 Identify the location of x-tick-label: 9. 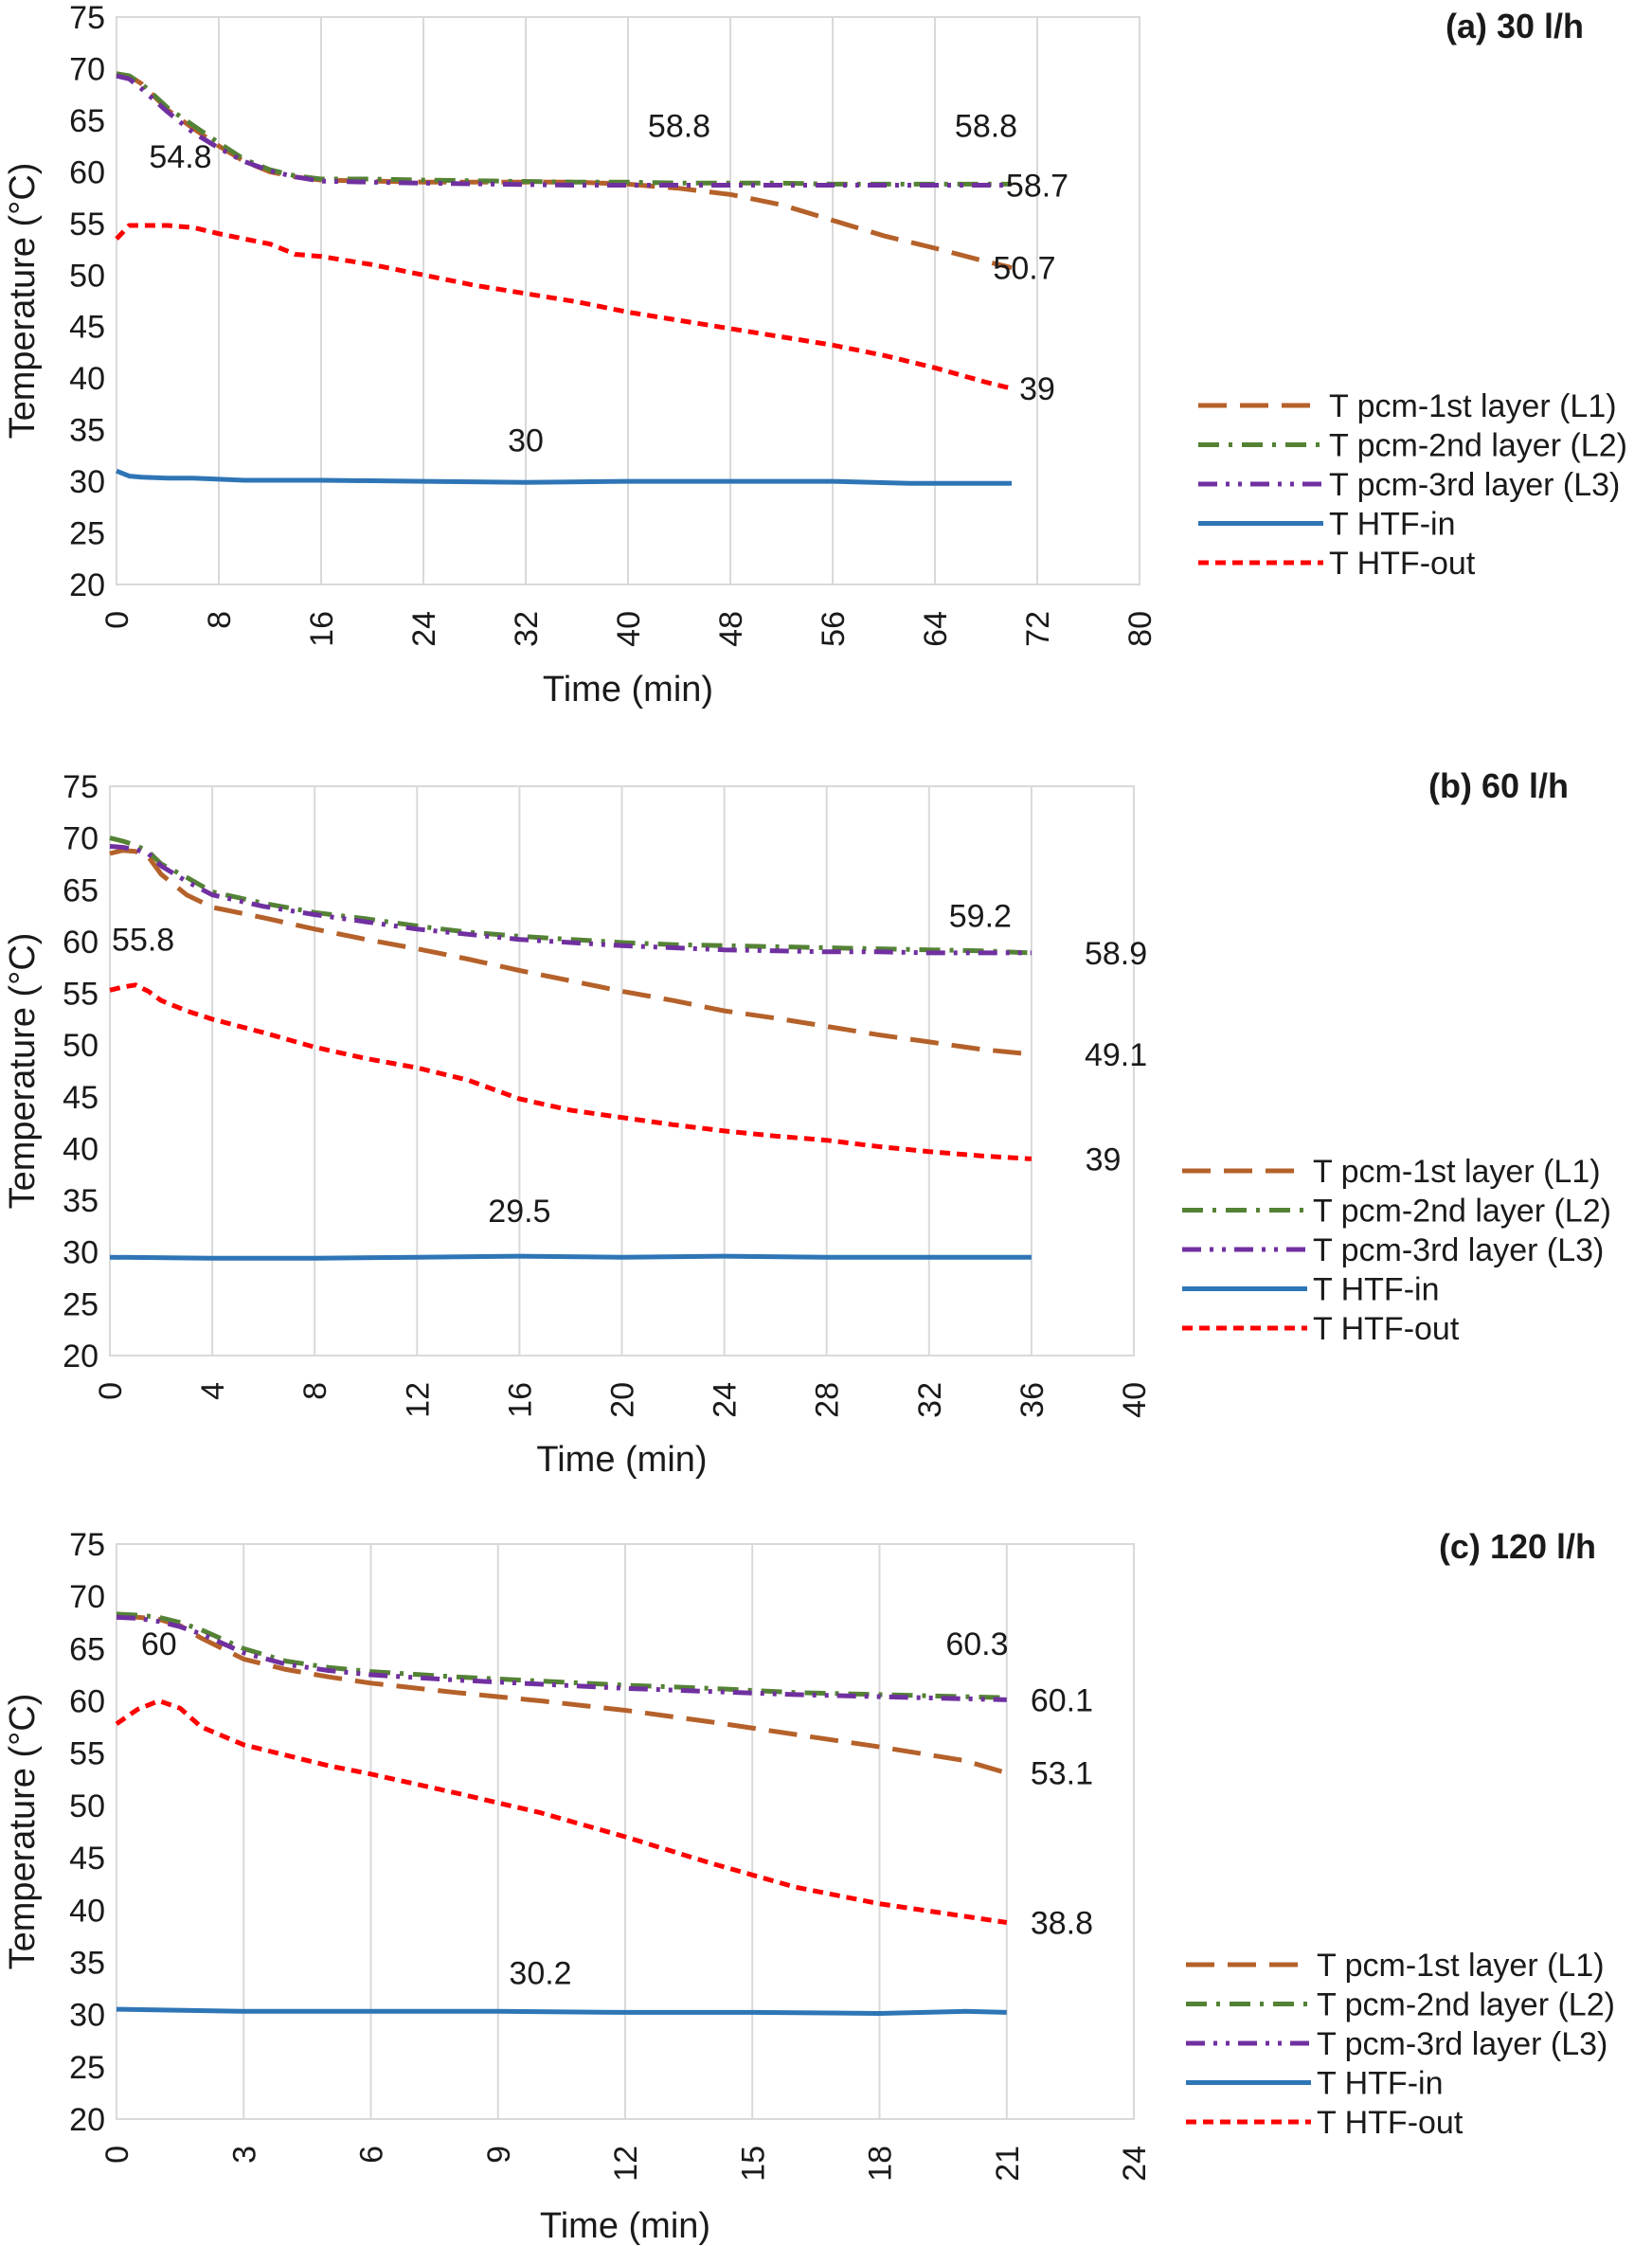
(499, 2155).